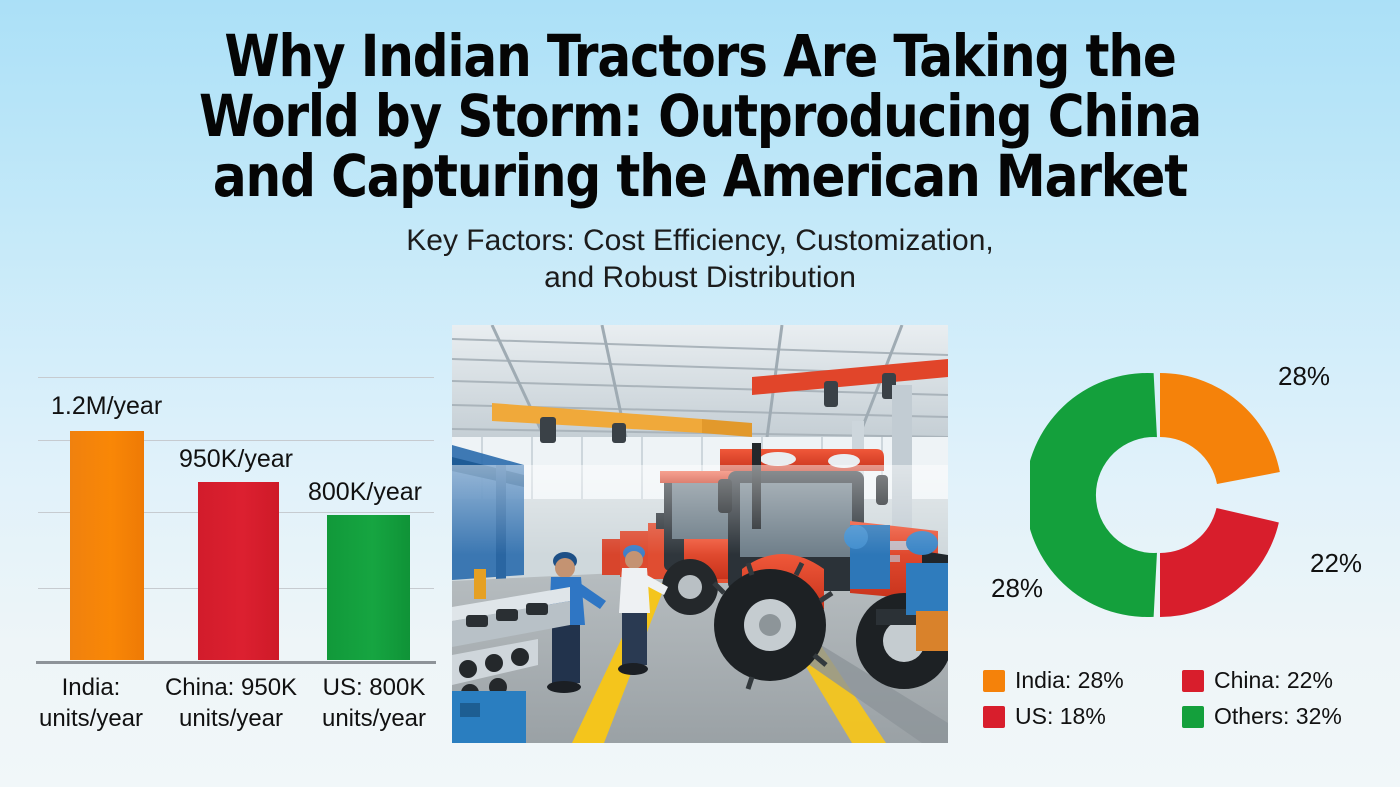 The height and width of the screenshot is (787, 1400). What do you see at coordinates (1220, 429) in the screenshot?
I see `donut-slice-india` at bounding box center [1220, 429].